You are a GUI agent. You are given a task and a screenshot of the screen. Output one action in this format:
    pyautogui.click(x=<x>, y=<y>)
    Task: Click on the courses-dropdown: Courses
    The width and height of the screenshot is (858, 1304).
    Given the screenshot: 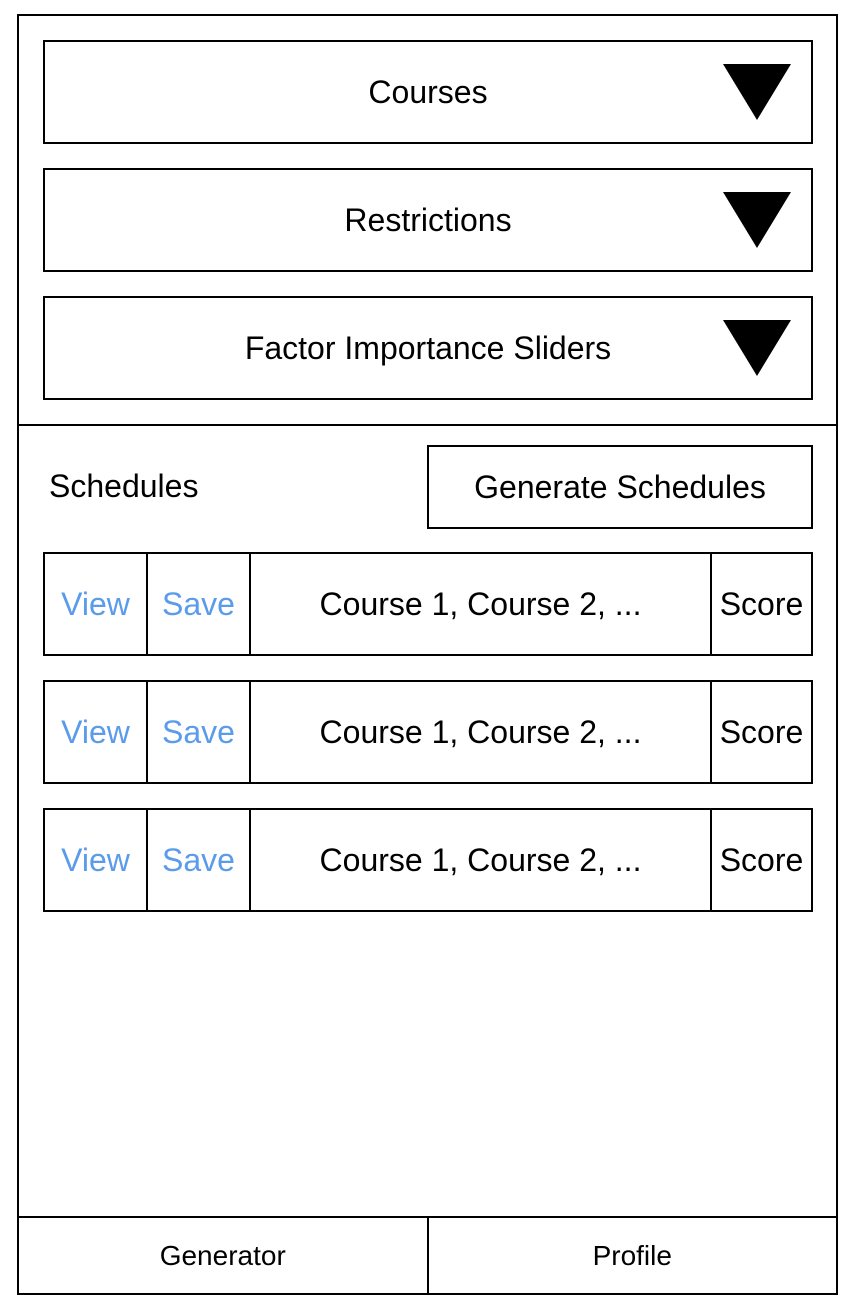 What is the action you would take?
    pyautogui.click(x=428, y=92)
    